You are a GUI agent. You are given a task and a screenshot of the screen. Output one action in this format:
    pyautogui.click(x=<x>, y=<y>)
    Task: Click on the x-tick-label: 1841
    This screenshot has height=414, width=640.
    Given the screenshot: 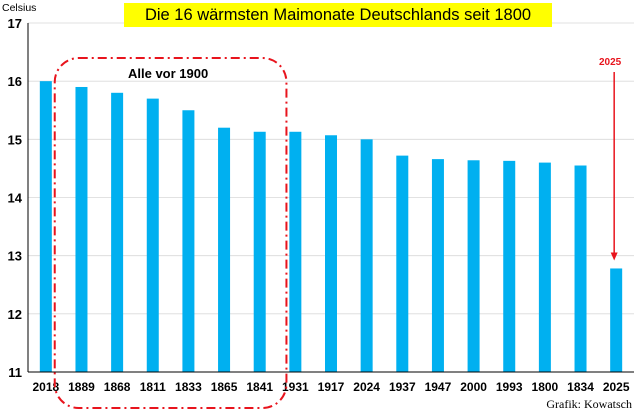 What is the action you would take?
    pyautogui.click(x=259, y=387)
    